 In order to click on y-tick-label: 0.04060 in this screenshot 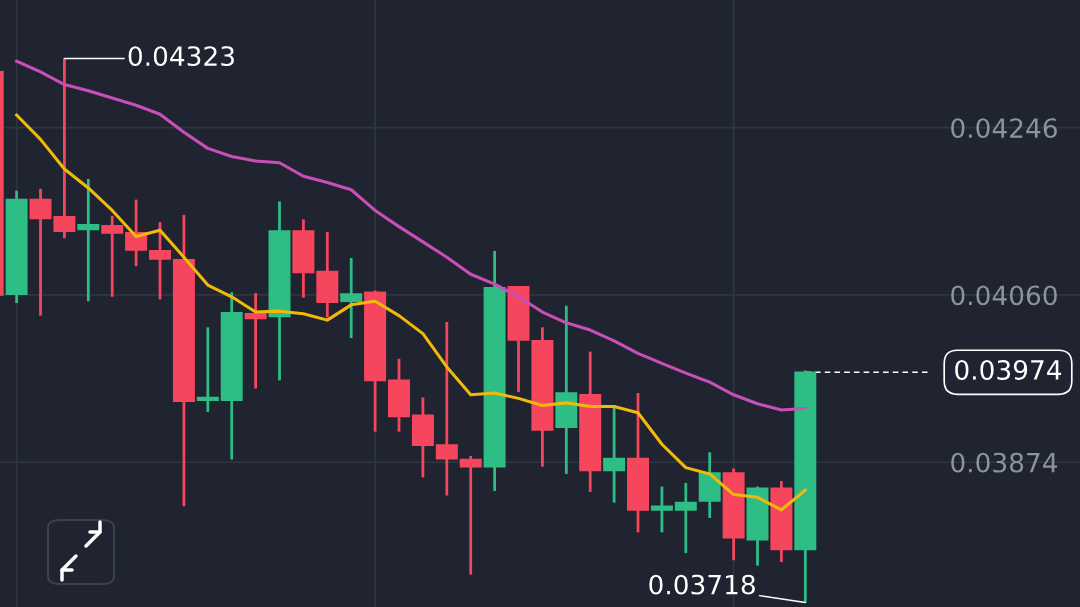, I will do `click(1004, 295)`.